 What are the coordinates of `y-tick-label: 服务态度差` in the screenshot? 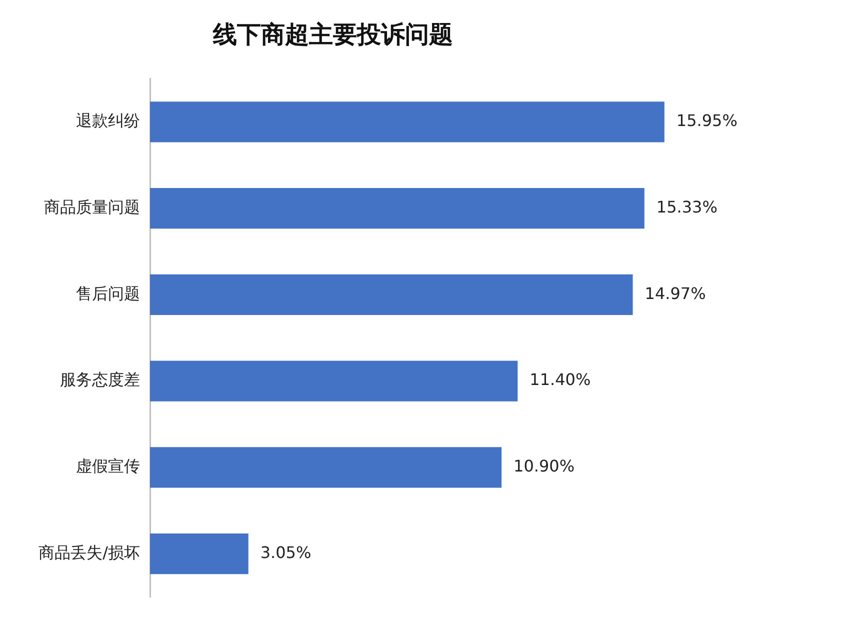 It's located at (100, 380).